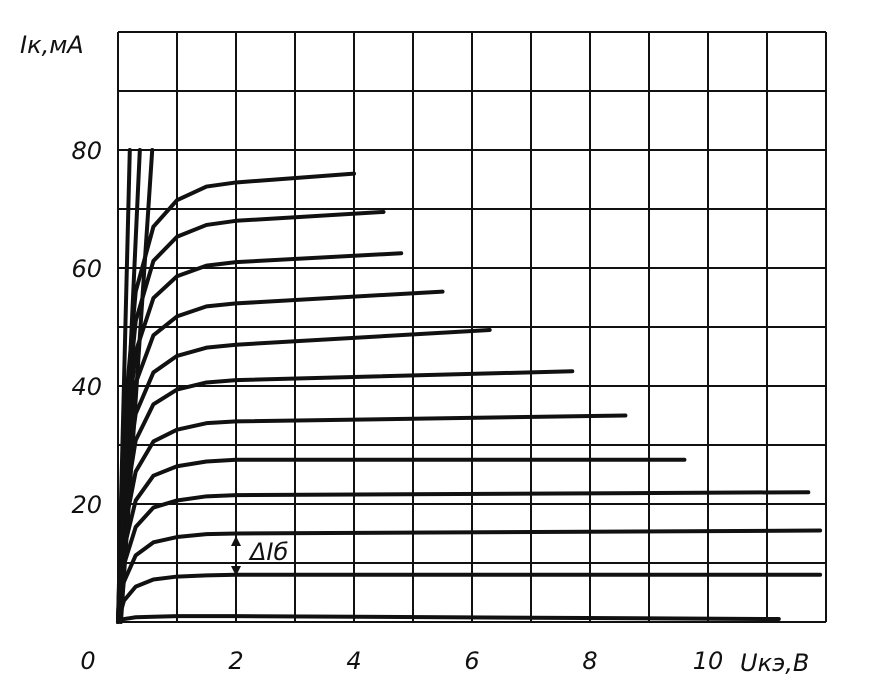  What do you see at coordinates (236, 556) in the screenshot?
I see `delta-arrow` at bounding box center [236, 556].